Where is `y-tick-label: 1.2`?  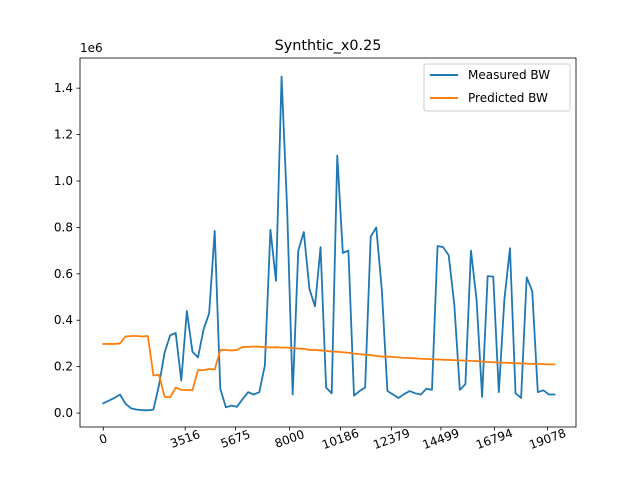
y-tick-label: 1.2 is located at coordinates (63, 135).